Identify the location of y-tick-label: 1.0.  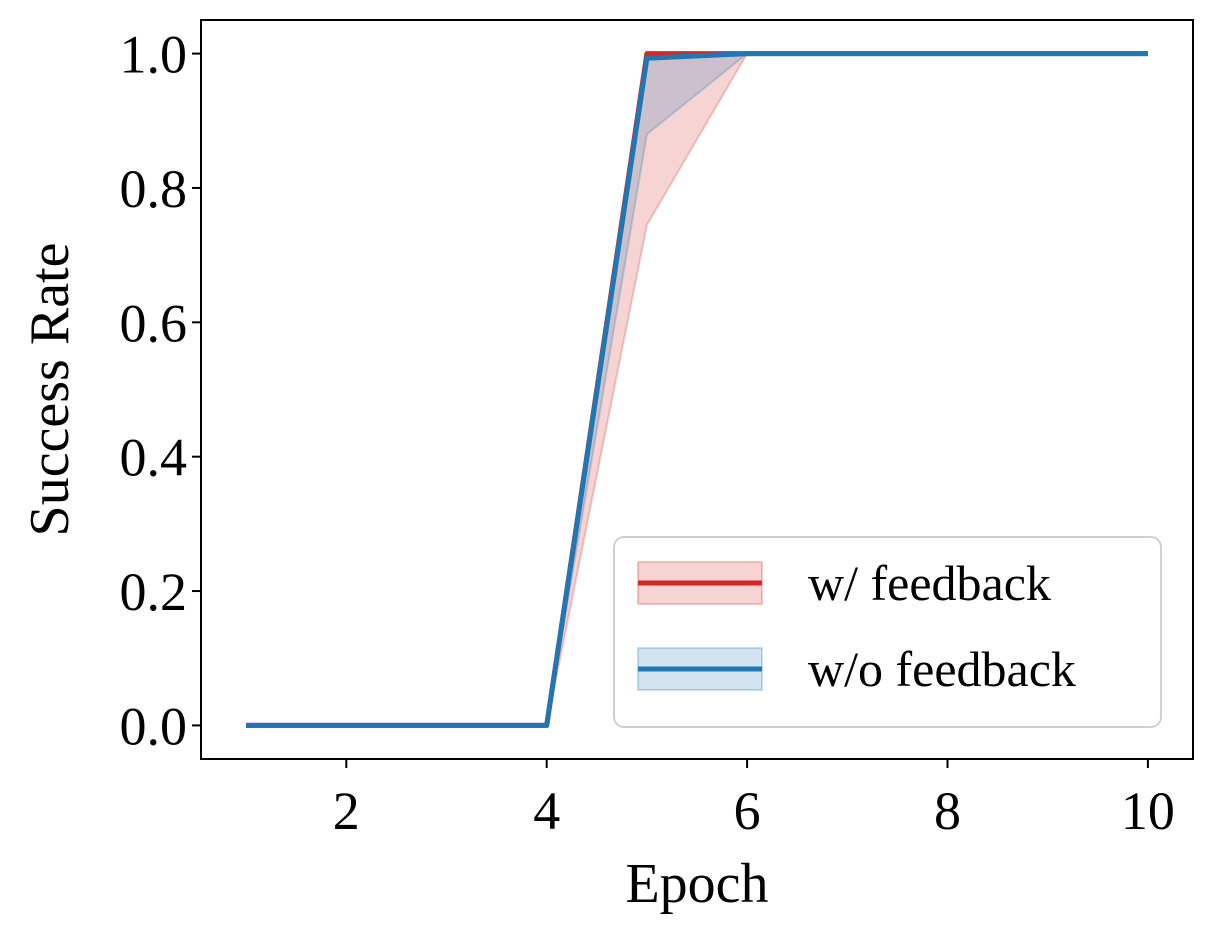
(154, 55).